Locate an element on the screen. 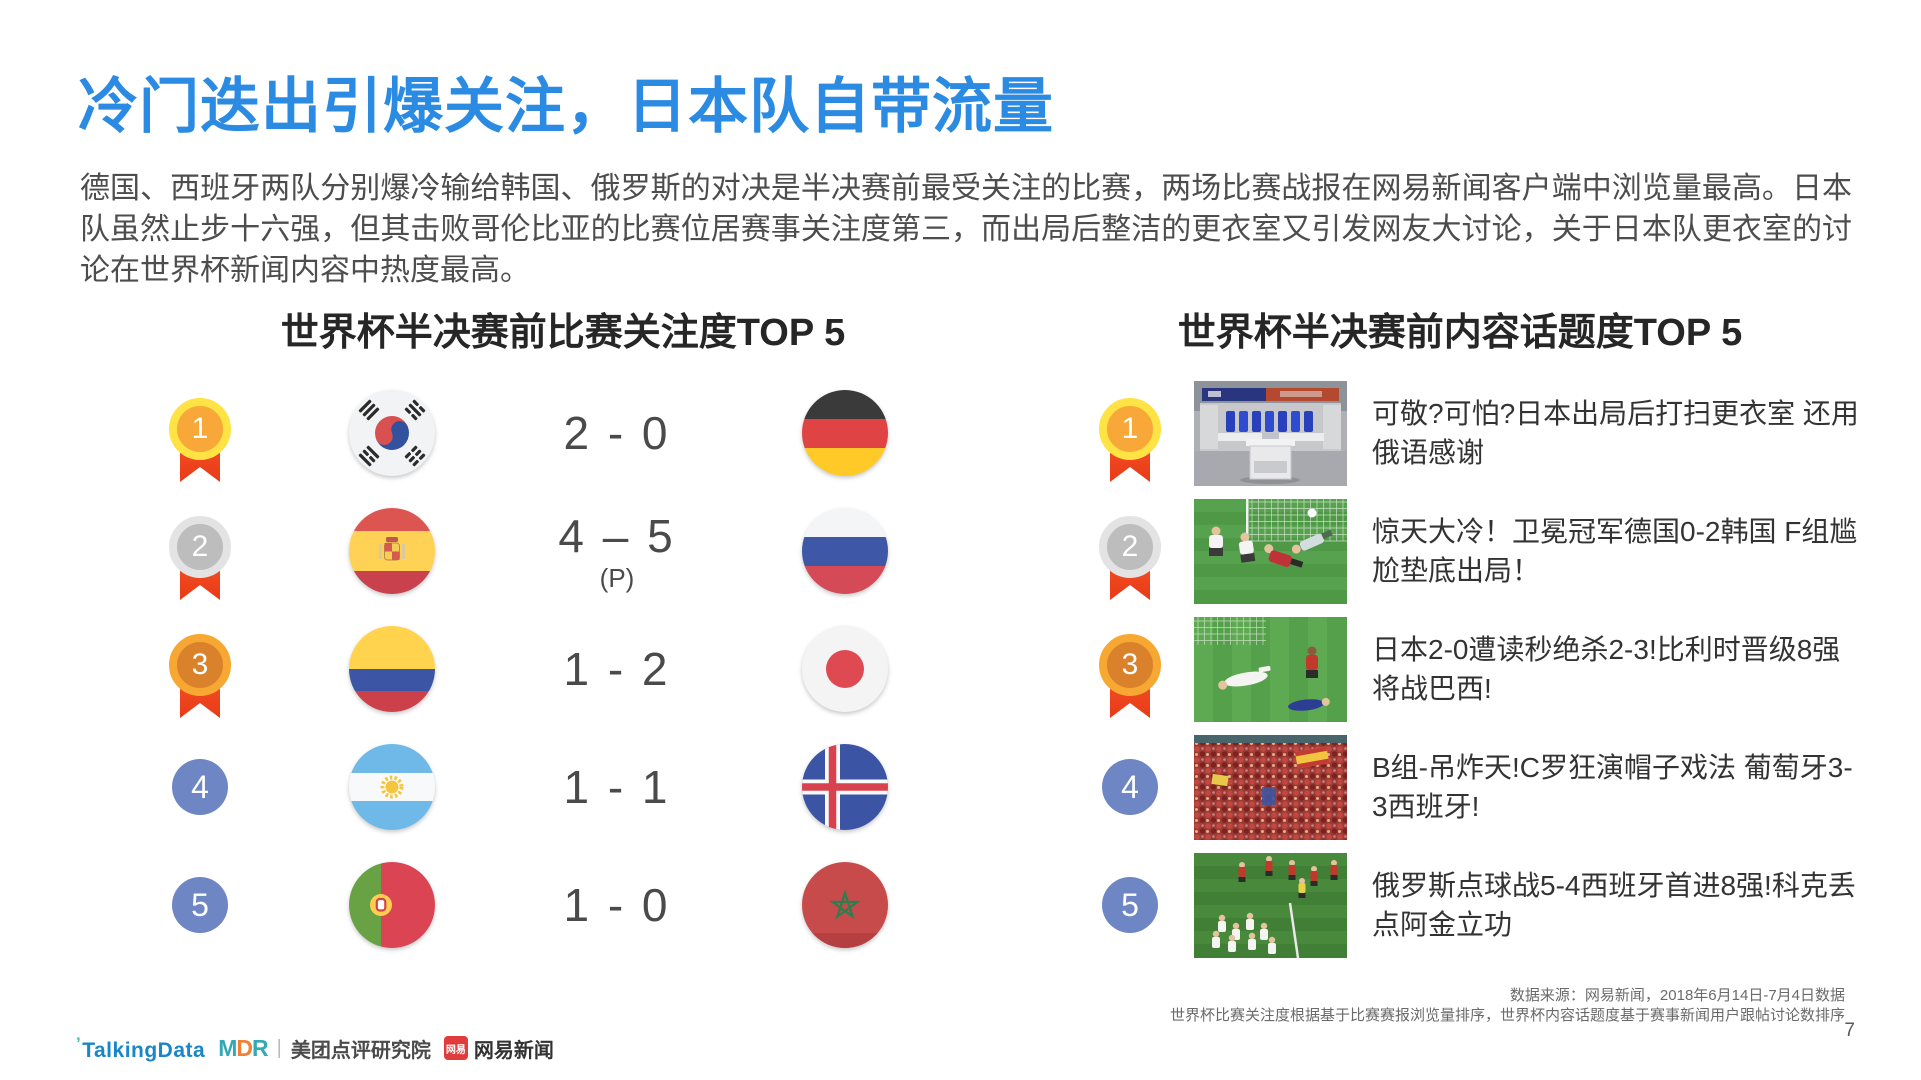 This screenshot has height=1080, width=1921. match-row: 2 4 – 5 (P) is located at coordinates (960, 551).